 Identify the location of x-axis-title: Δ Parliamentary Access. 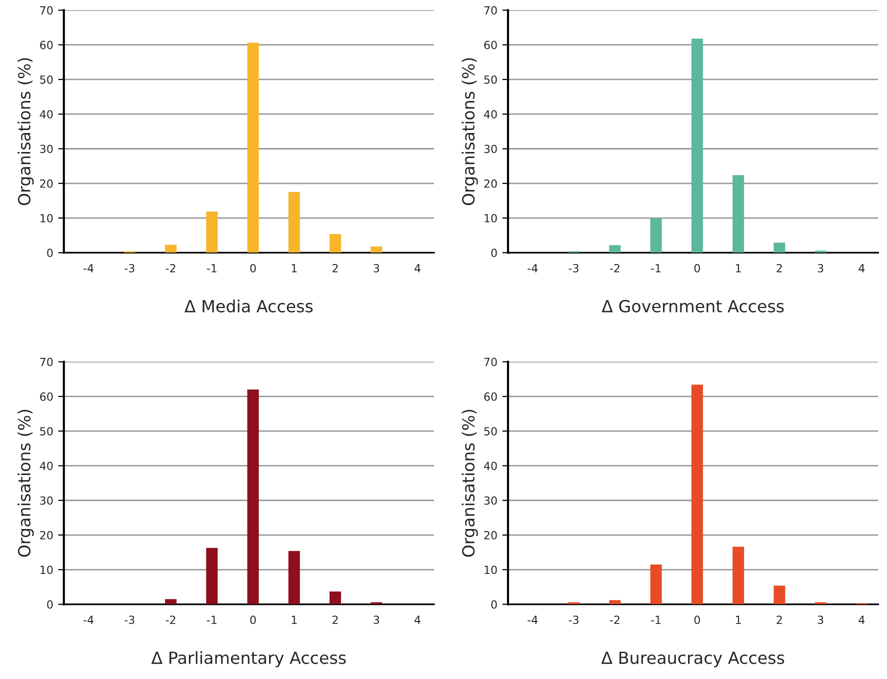
(248, 659).